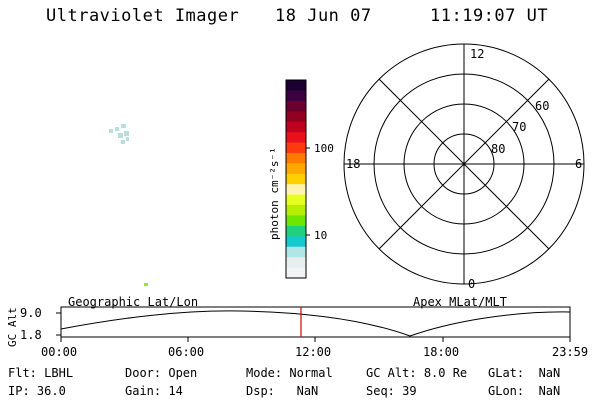 The height and width of the screenshot is (400, 600). Describe the element at coordinates (274, 193) in the screenshot. I see `colorbar-unit-label: photon cm⁻²s⁻¹` at that location.